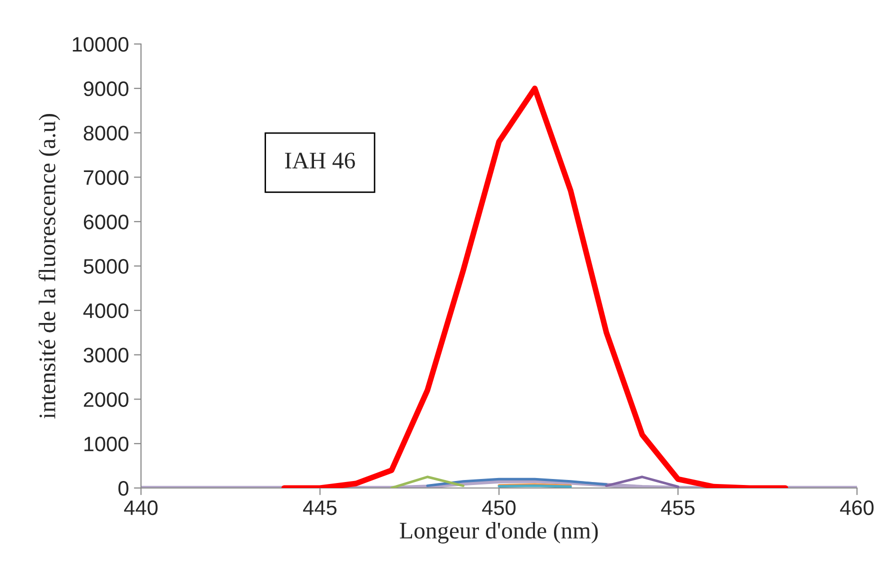  Describe the element at coordinates (106, 133) in the screenshot. I see `y-tick-label: 8000` at that location.